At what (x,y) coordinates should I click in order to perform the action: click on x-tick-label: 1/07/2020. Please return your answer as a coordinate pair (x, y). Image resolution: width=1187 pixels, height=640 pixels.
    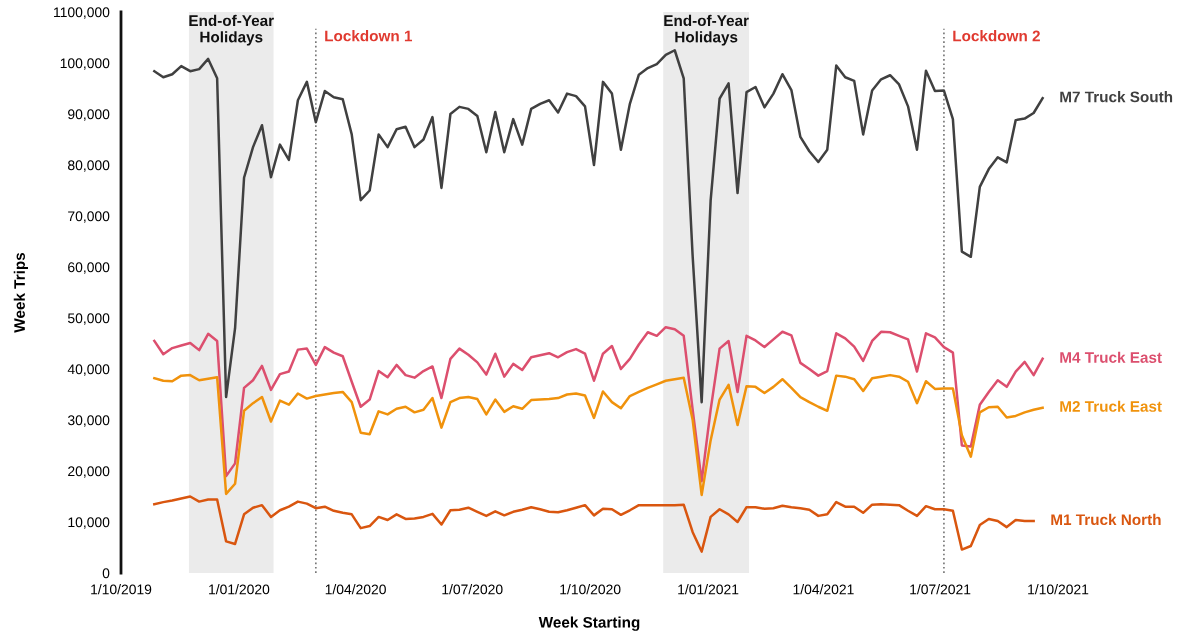
    Looking at the image, I should click on (472, 589).